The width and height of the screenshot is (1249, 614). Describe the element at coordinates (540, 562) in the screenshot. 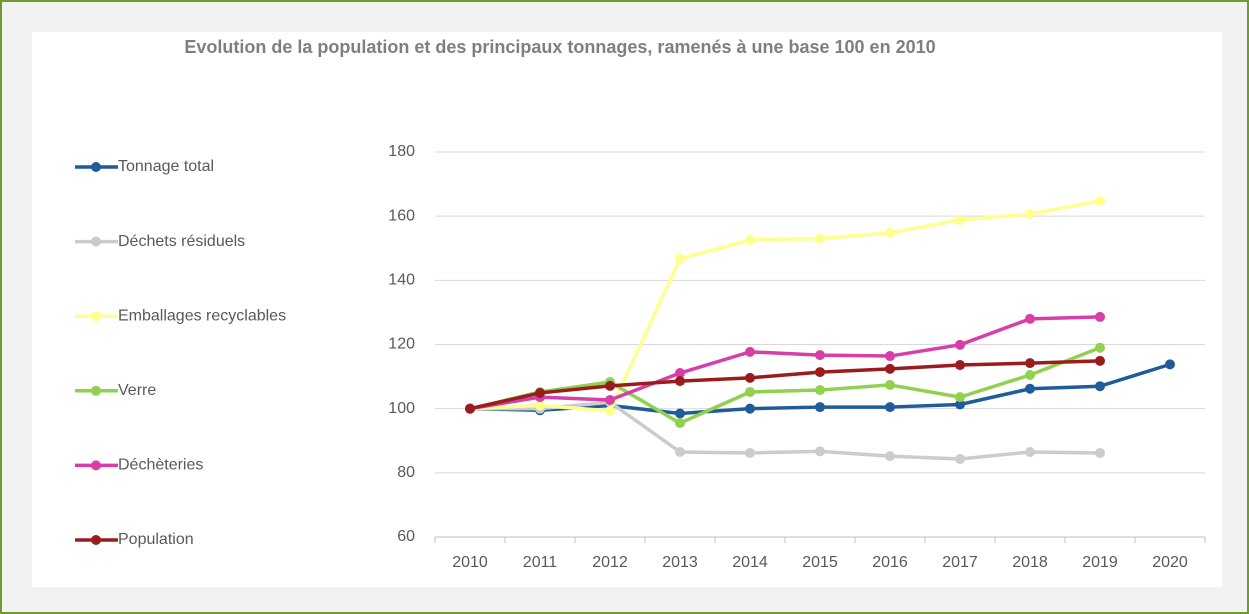

I see `x-tick-label: 2011` at that location.